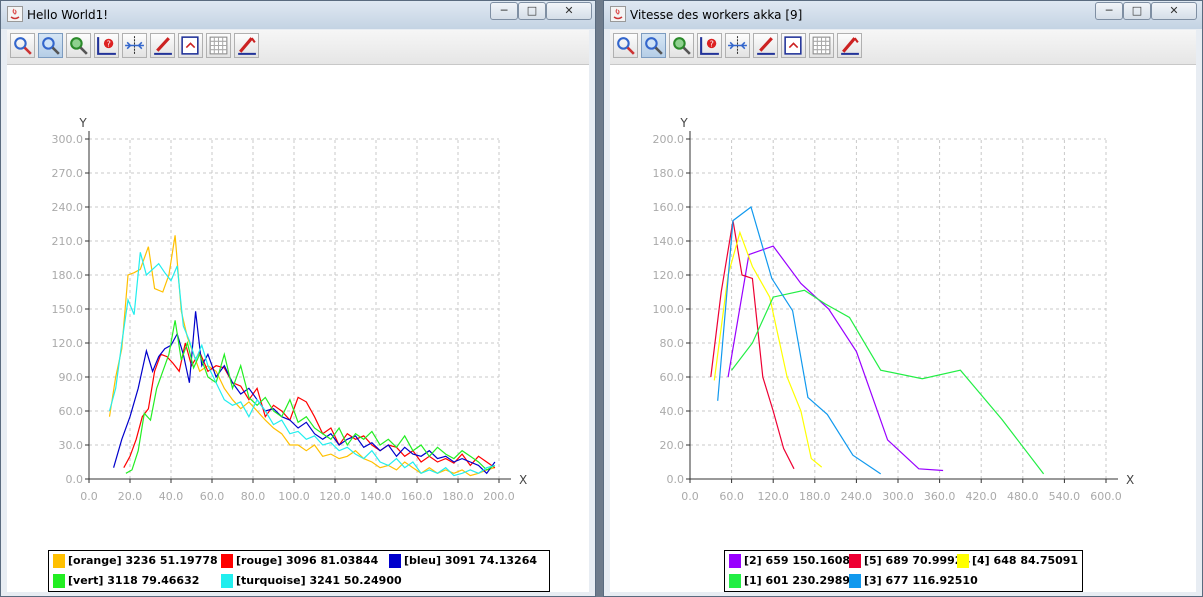 The width and height of the screenshot is (1203, 597). What do you see at coordinates (68, 207) in the screenshot?
I see `y-tick-label: 240.0` at bounding box center [68, 207].